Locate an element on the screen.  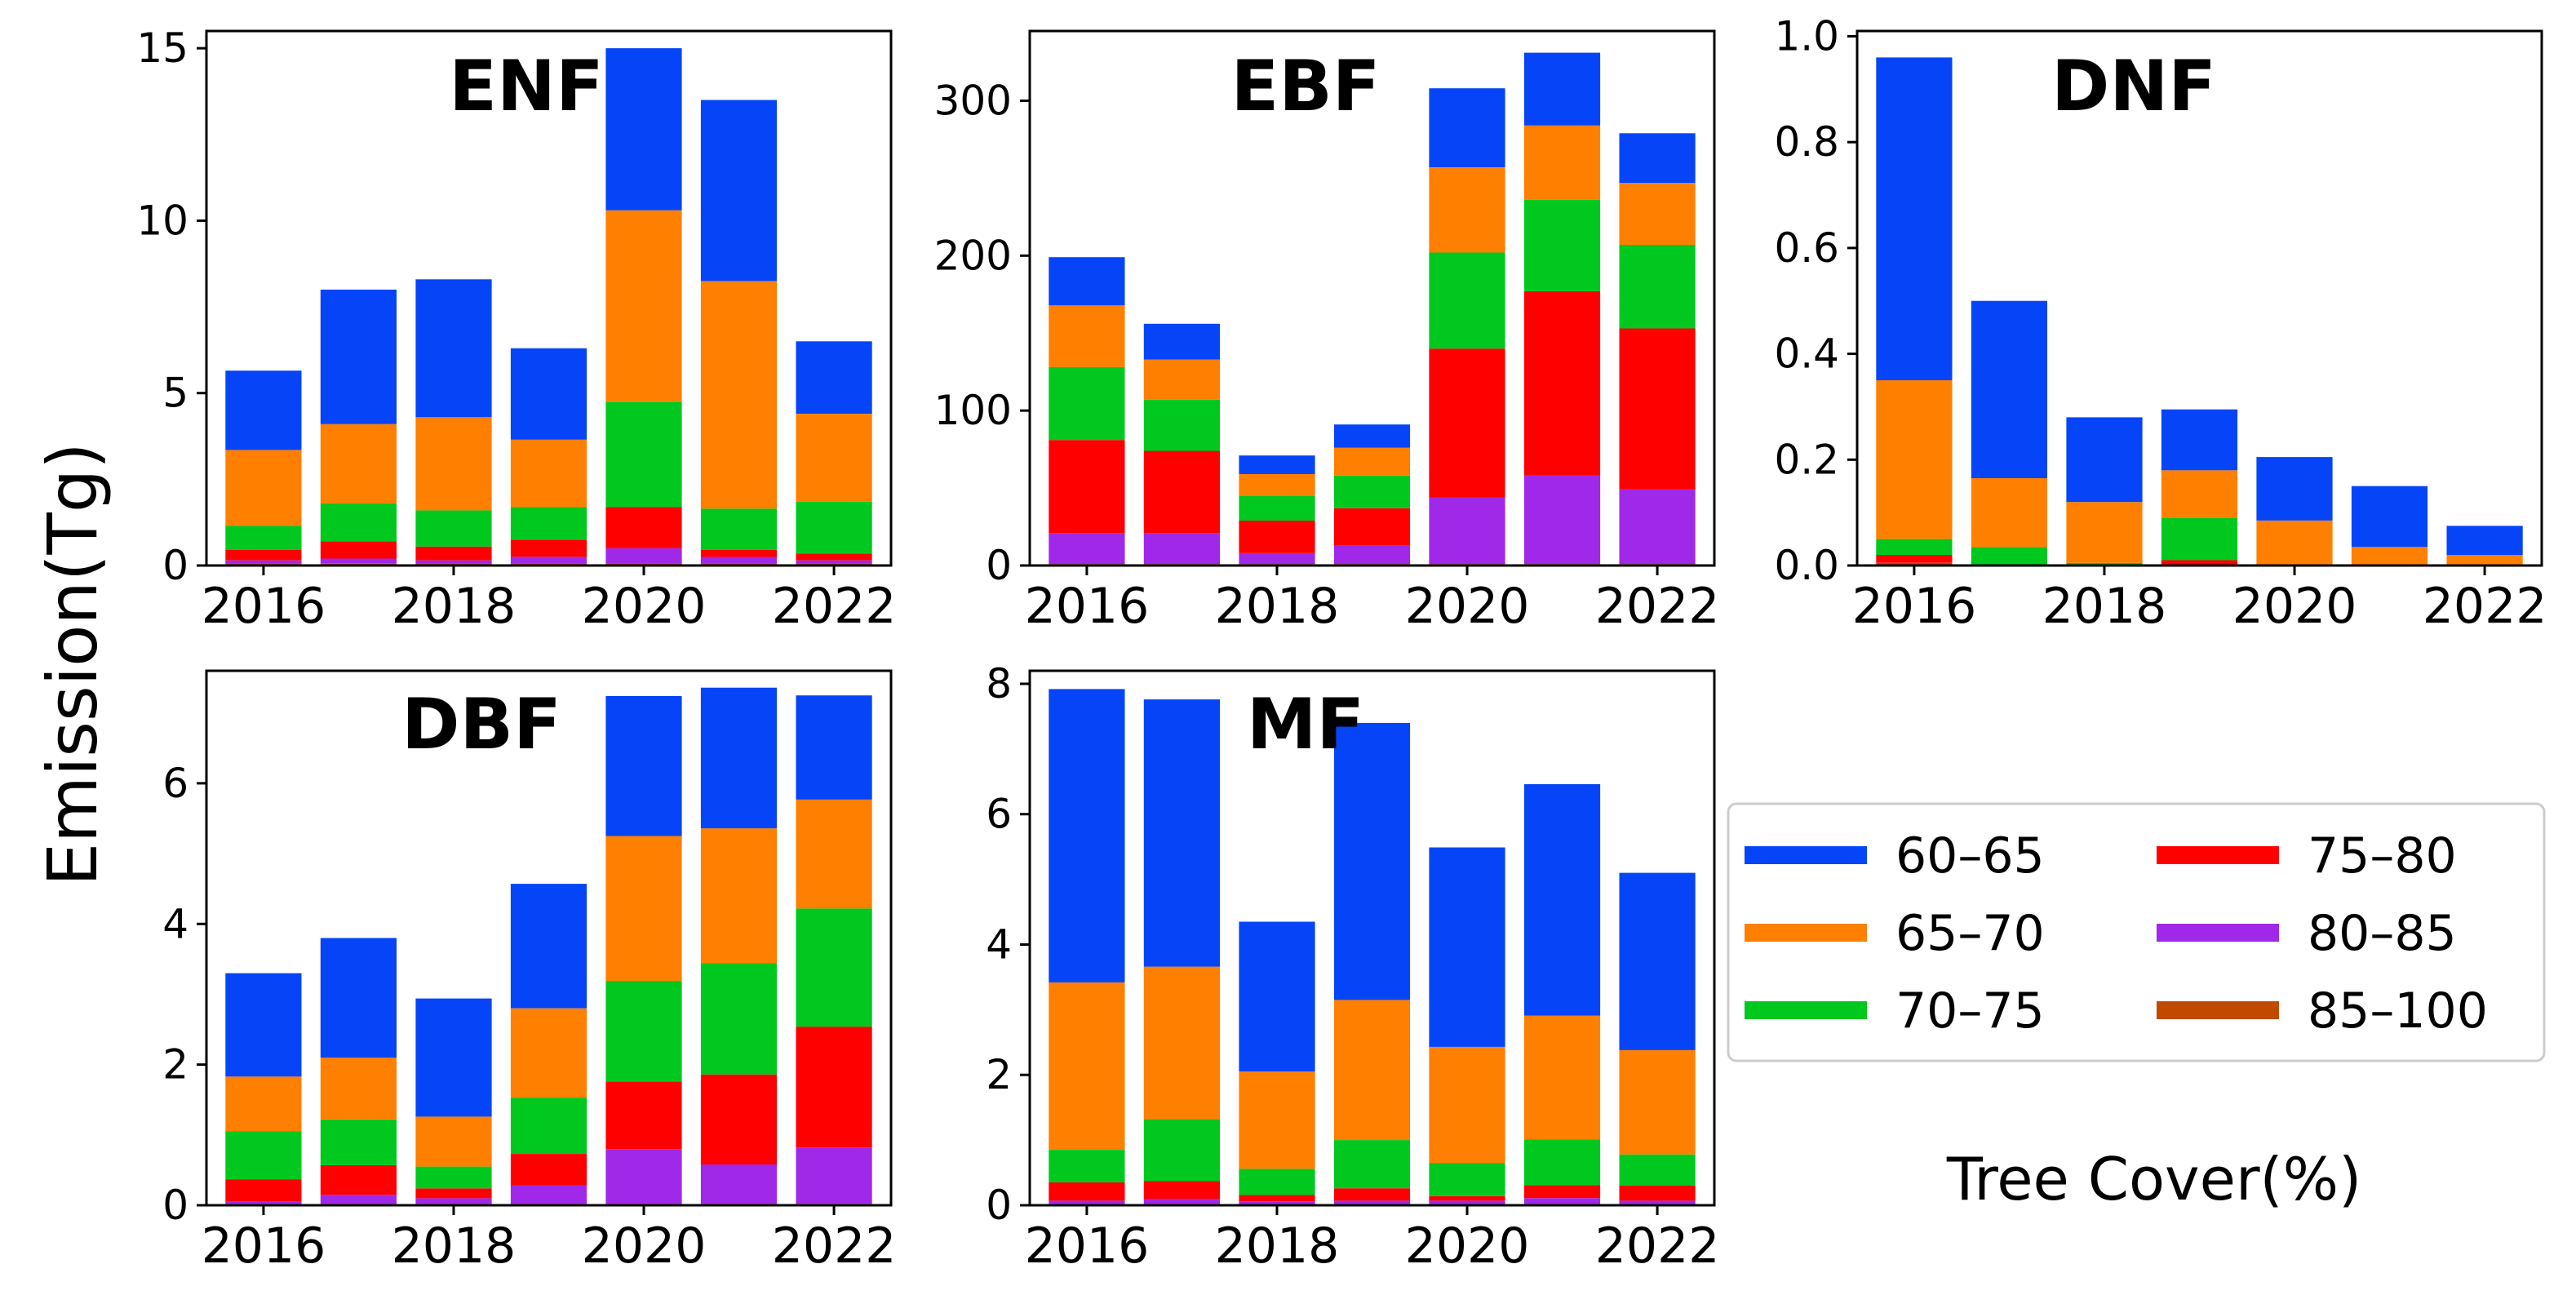
bar-ebf-2016-60–65 is located at coordinates (1087, 281).